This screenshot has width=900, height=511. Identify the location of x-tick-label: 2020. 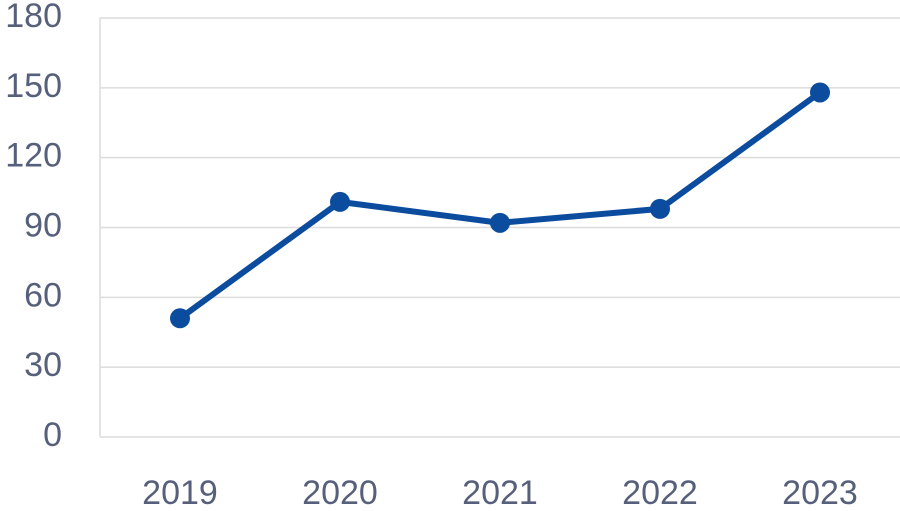
(340, 492).